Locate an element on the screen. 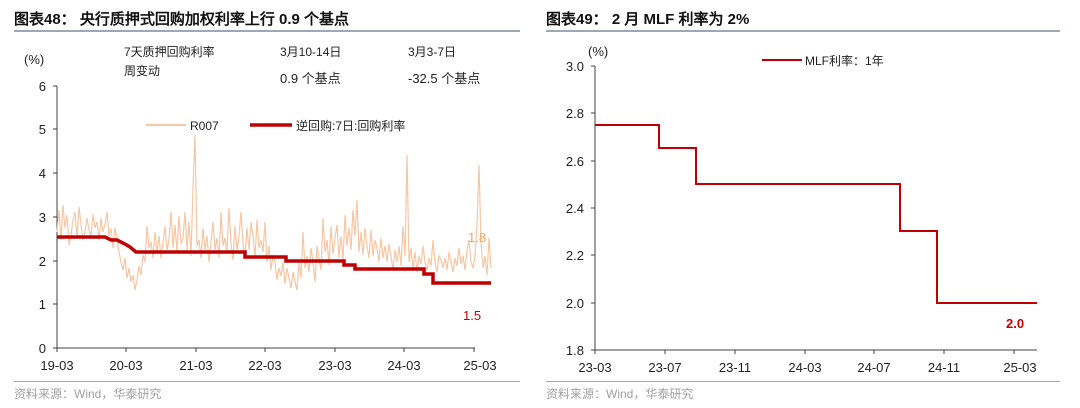 Image resolution: width=1080 pixels, height=408 pixels. svg-text: 1.8 is located at coordinates (575, 350).